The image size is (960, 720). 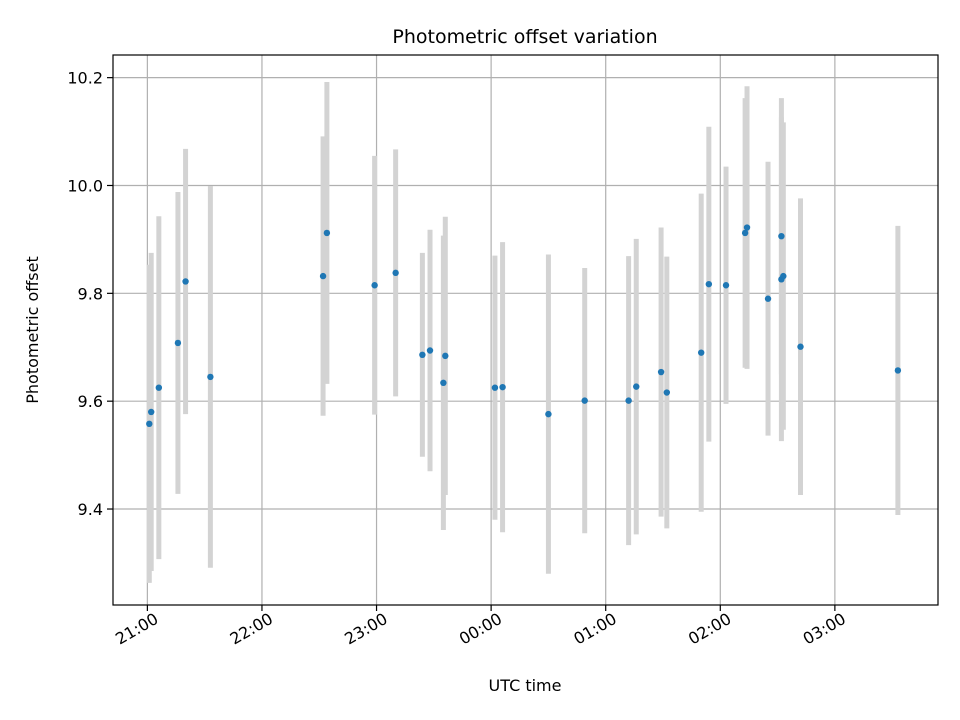 I want to click on y-tick-label: 9.4, so click(x=90, y=509).